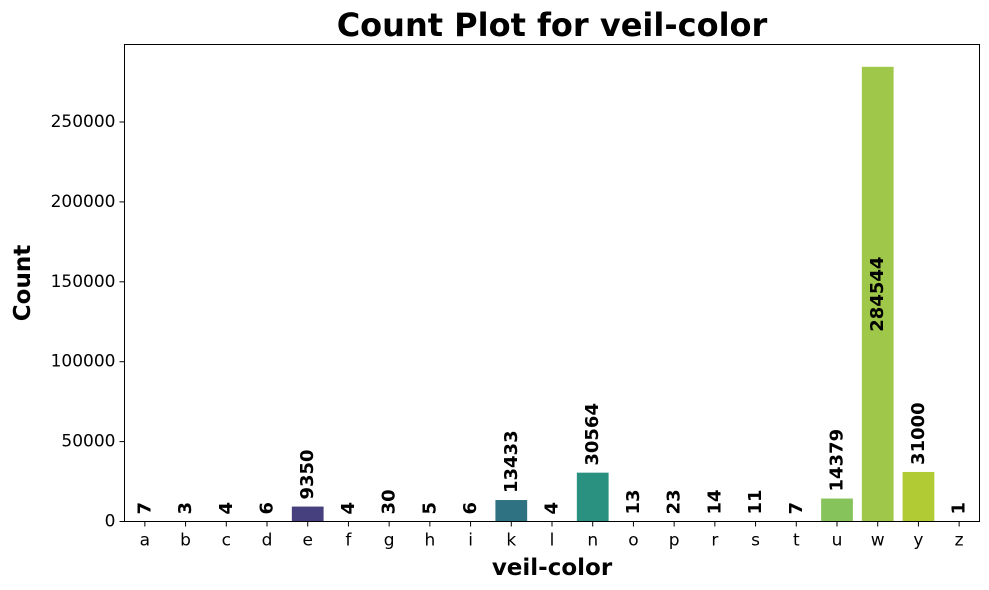 Image resolution: width=989 pixels, height=590 pixels. Describe the element at coordinates (592, 541) in the screenshot. I see `x-tick-label-n: n` at that location.